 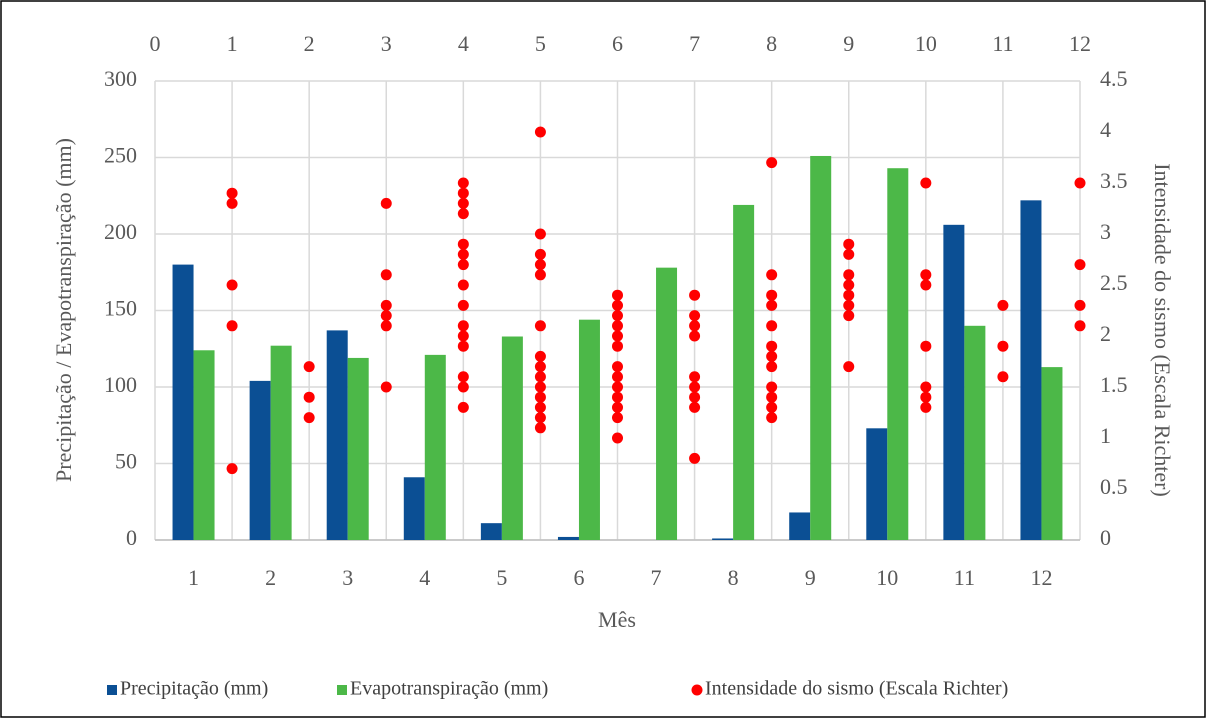 What do you see at coordinates (1114, 384) in the screenshot?
I see `y2-tick-label: 1.5` at bounding box center [1114, 384].